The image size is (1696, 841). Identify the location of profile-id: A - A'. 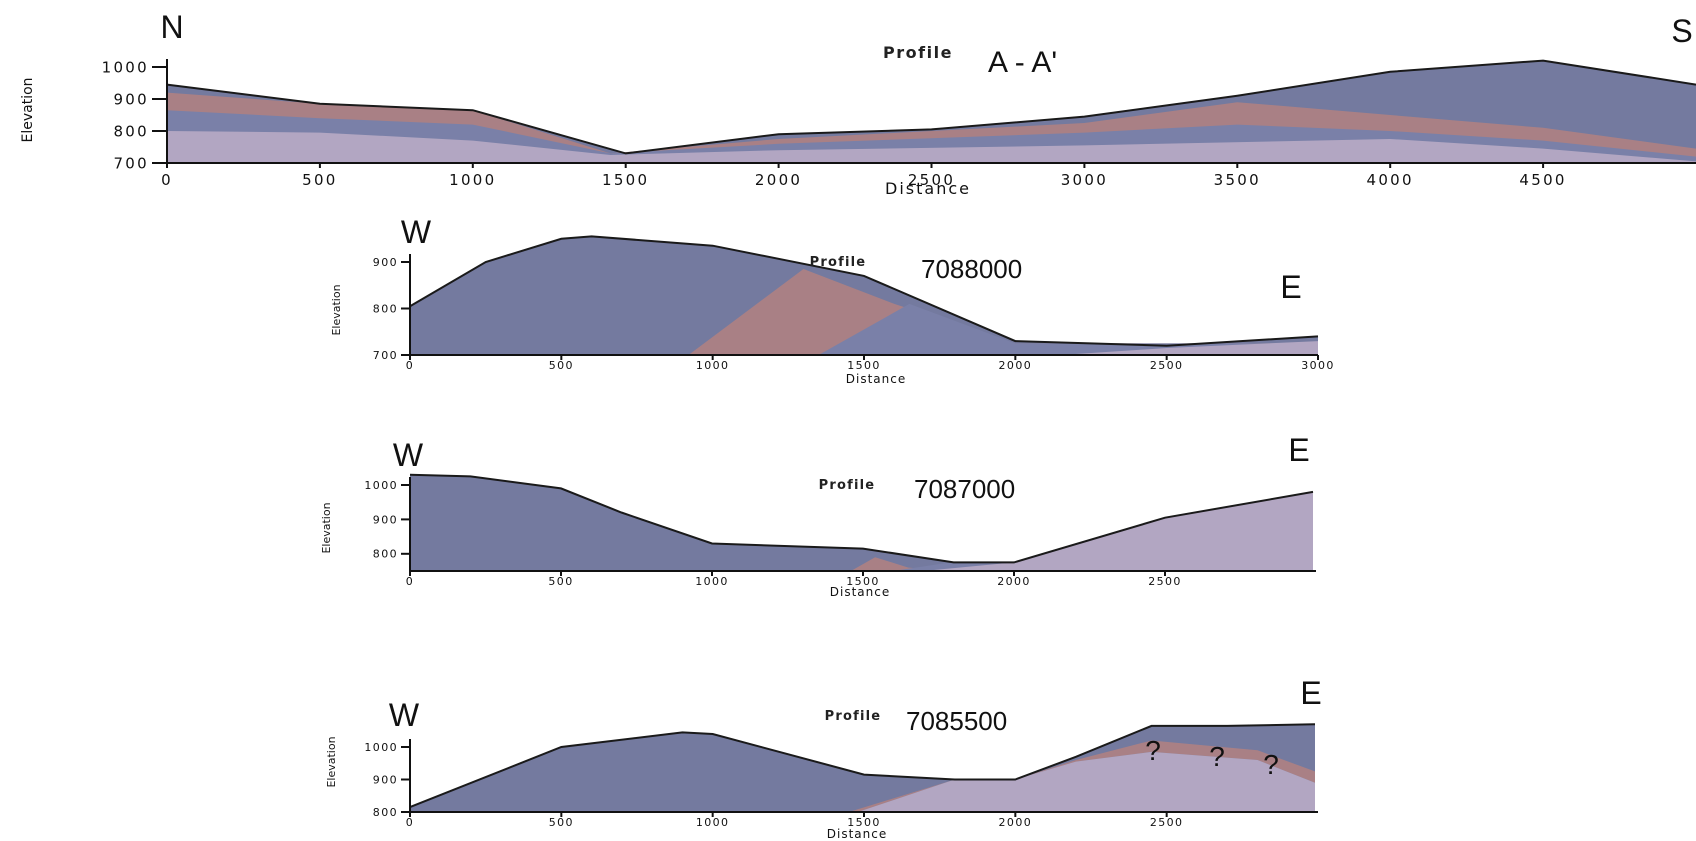
(1022, 62).